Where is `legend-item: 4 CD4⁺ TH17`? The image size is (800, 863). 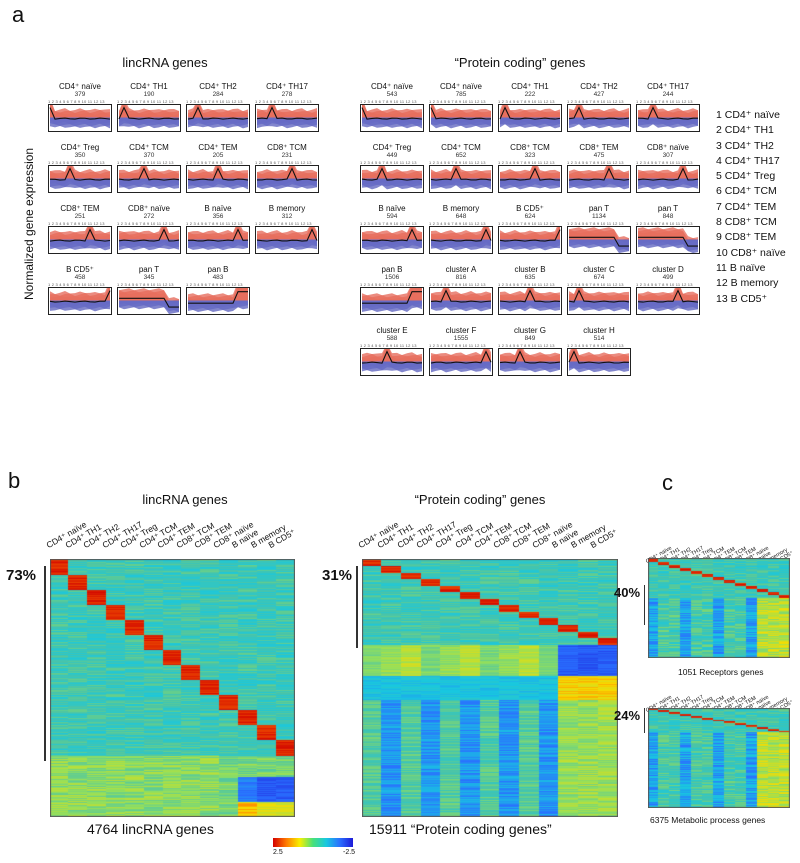 legend-item: 4 CD4⁺ TH17 is located at coordinates (748, 160).